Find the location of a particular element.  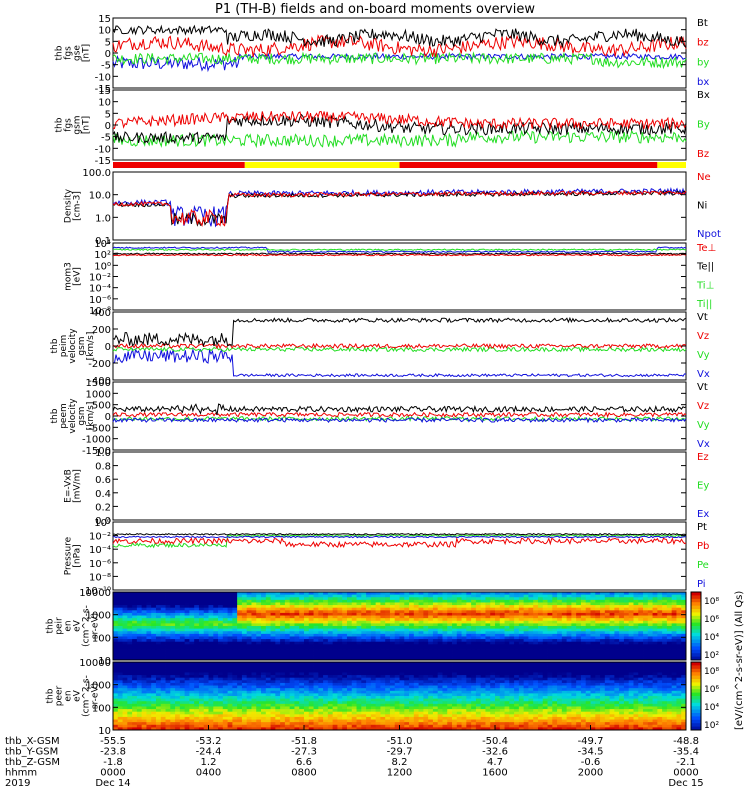

series-vx-e is located at coordinates (399, 420).